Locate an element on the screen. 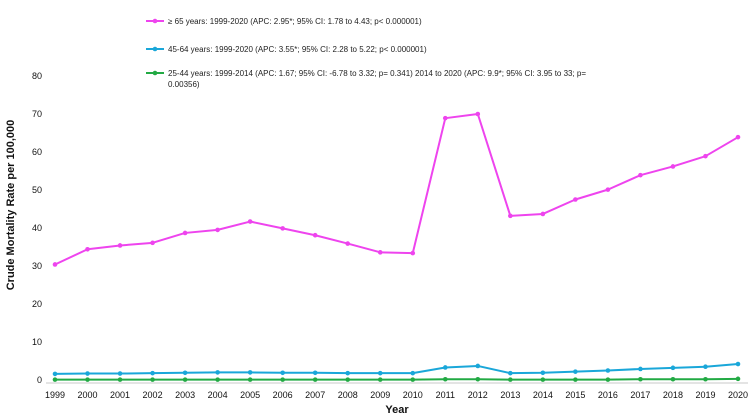 The width and height of the screenshot is (755, 419). x-tick-label: 2002 is located at coordinates (153, 395).